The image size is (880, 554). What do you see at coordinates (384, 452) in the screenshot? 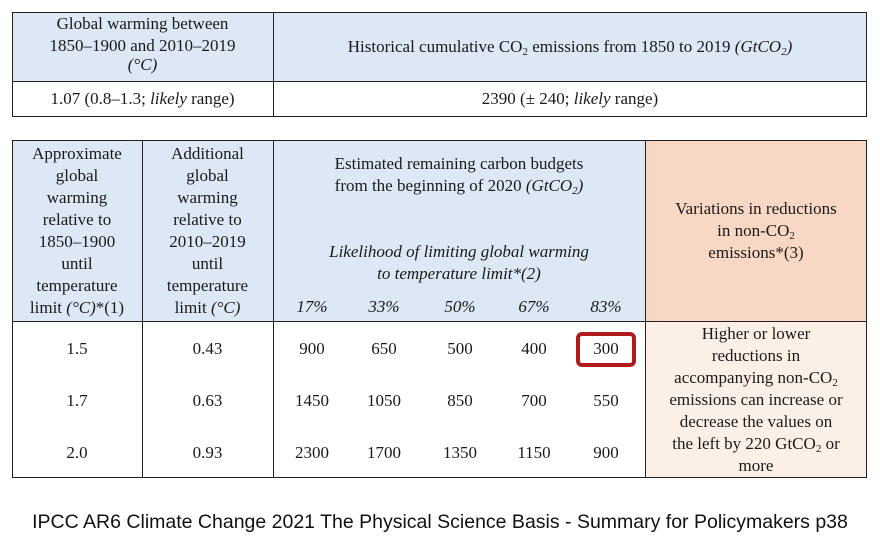
I see `budget-value: 1700` at bounding box center [384, 452].